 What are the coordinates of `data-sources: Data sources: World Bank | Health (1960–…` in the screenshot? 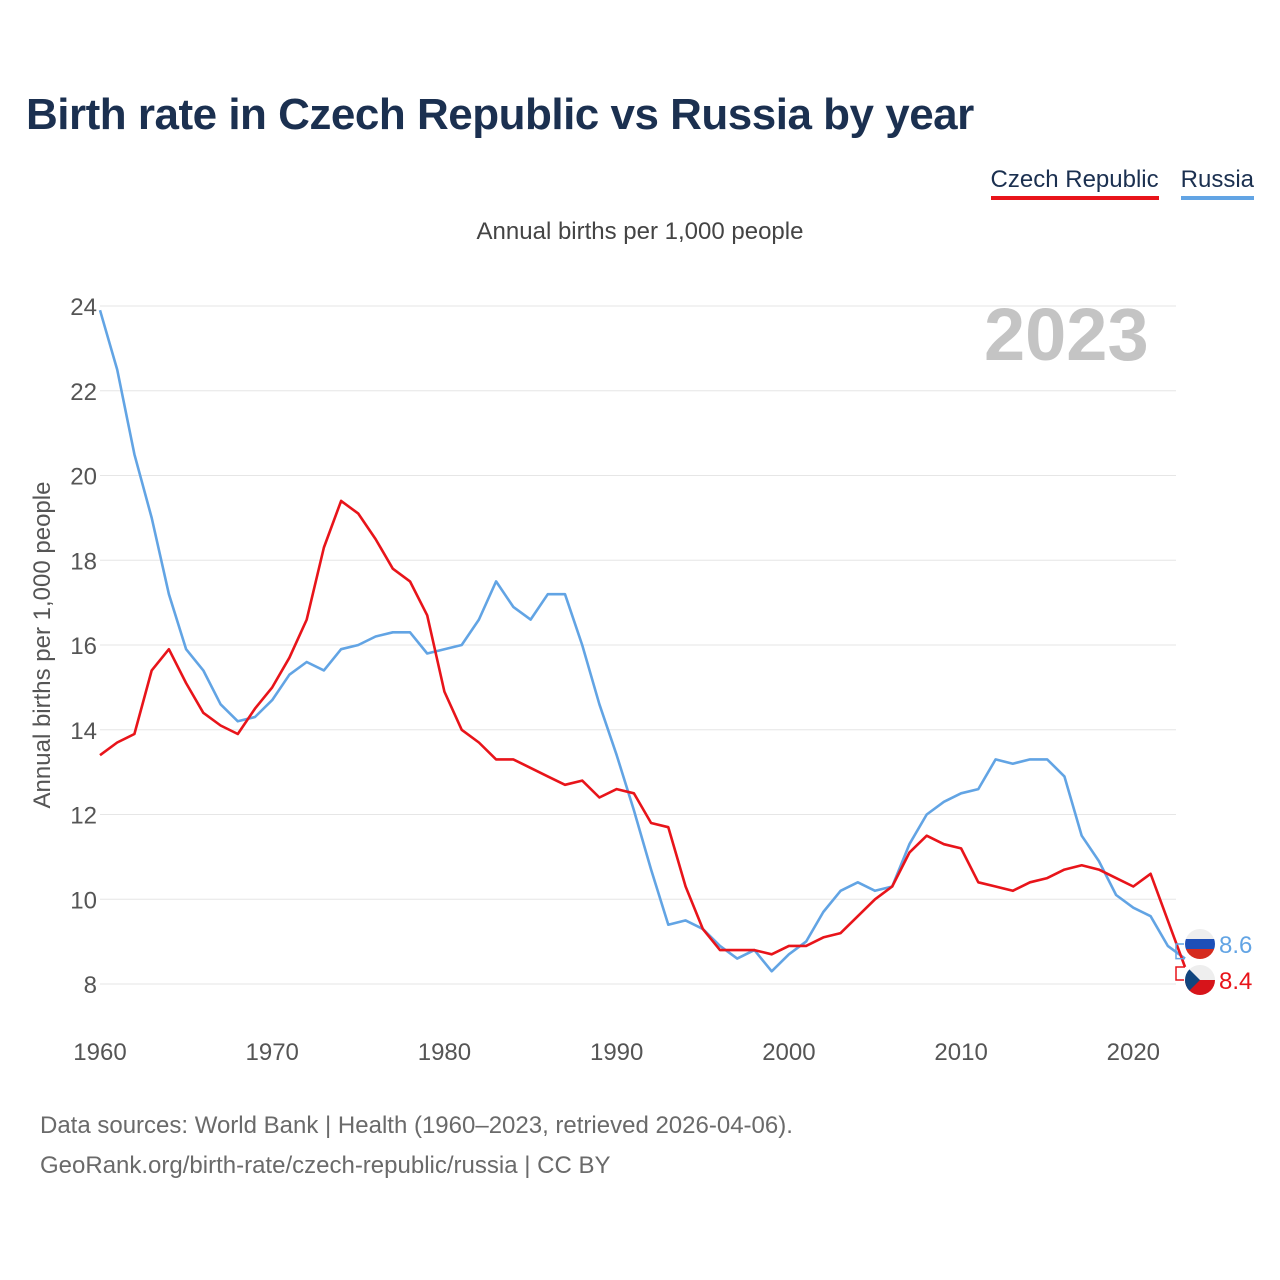 It's located at (416, 1146).